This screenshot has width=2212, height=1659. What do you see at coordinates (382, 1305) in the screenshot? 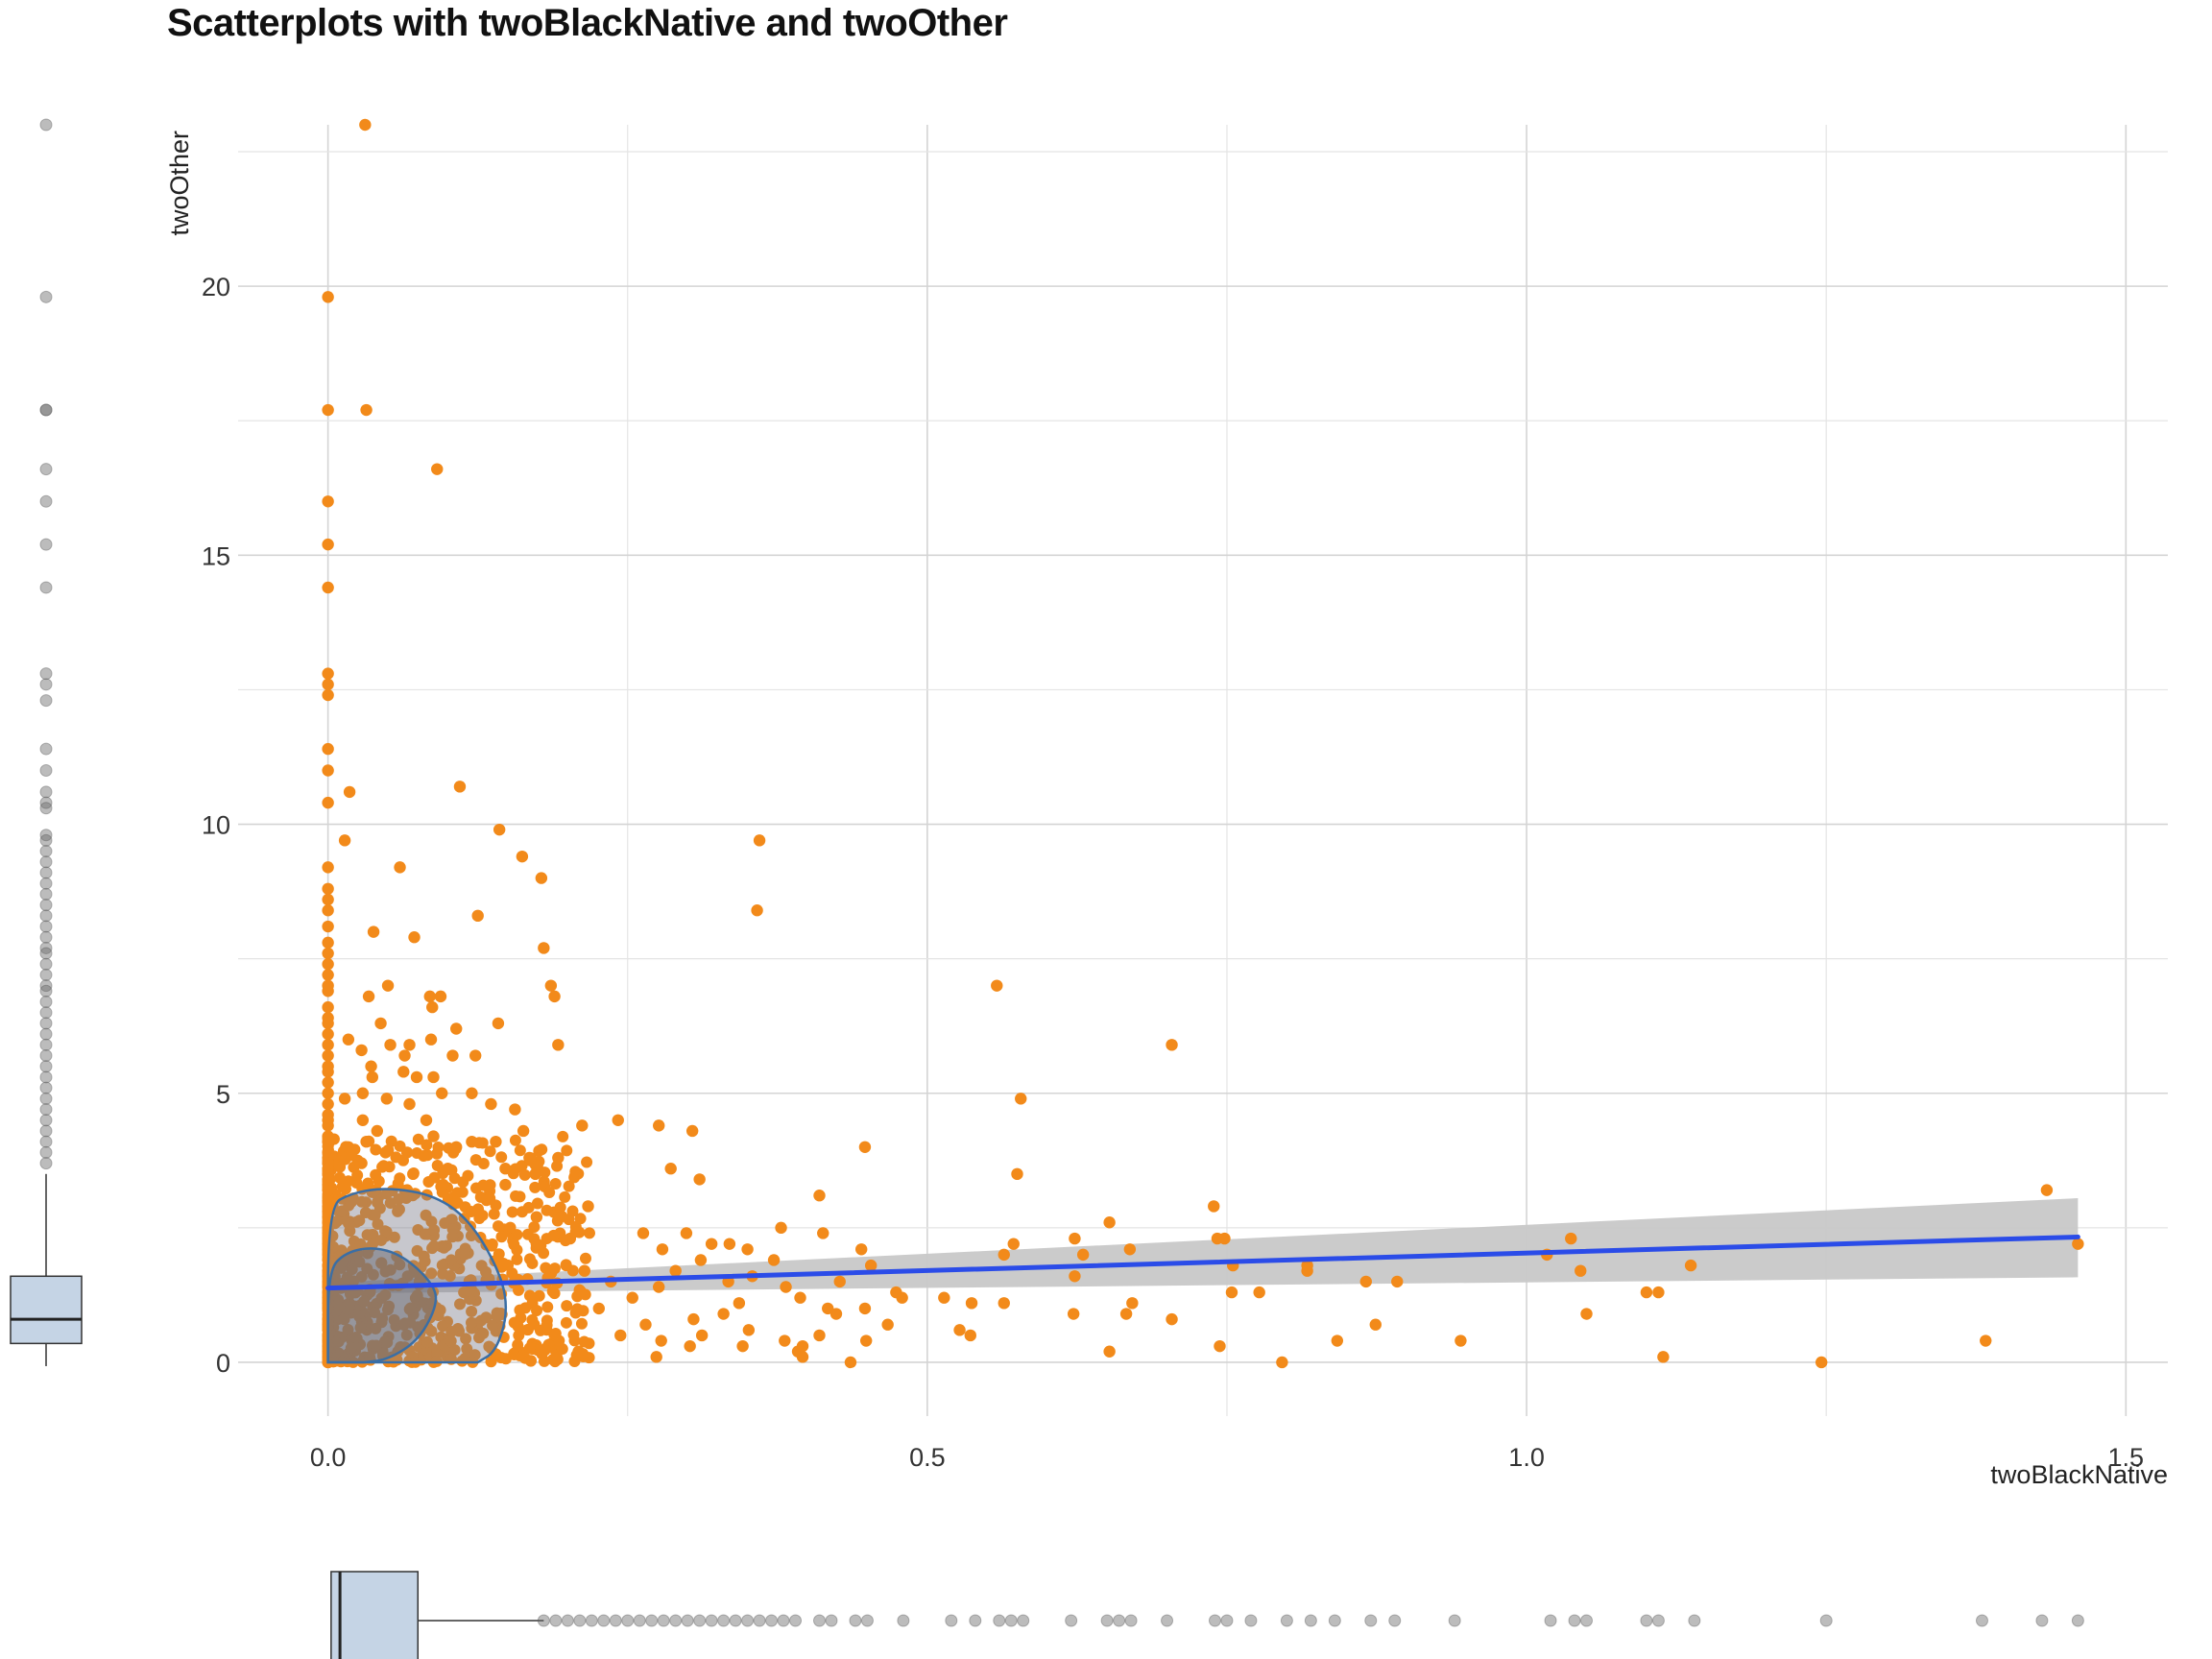
I see `density-contour-inner` at bounding box center [382, 1305].